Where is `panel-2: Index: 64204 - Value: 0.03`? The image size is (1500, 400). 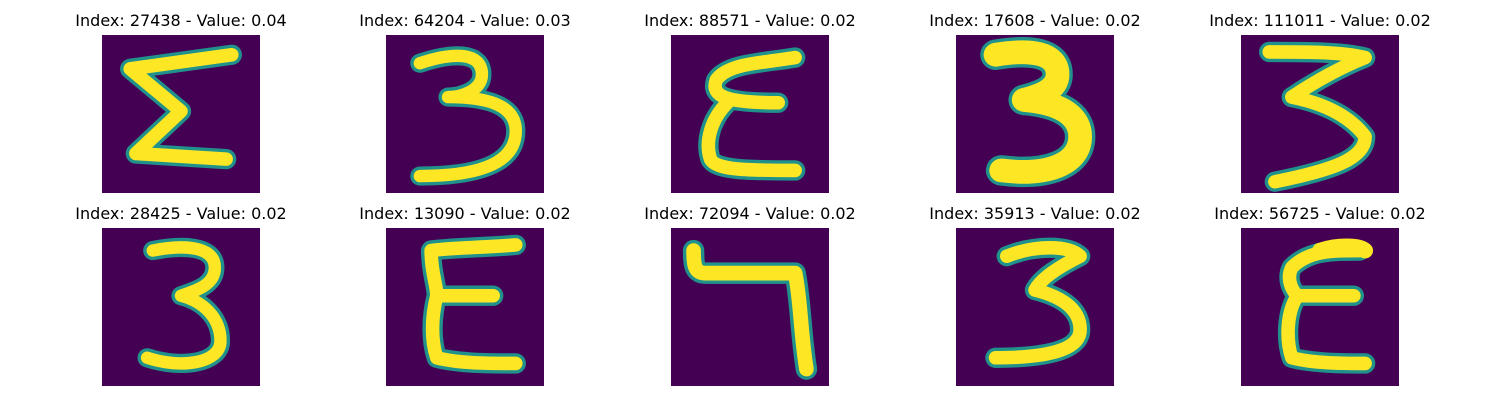
panel-2: Index: 64204 - Value: 0.03 is located at coordinates (465, 106).